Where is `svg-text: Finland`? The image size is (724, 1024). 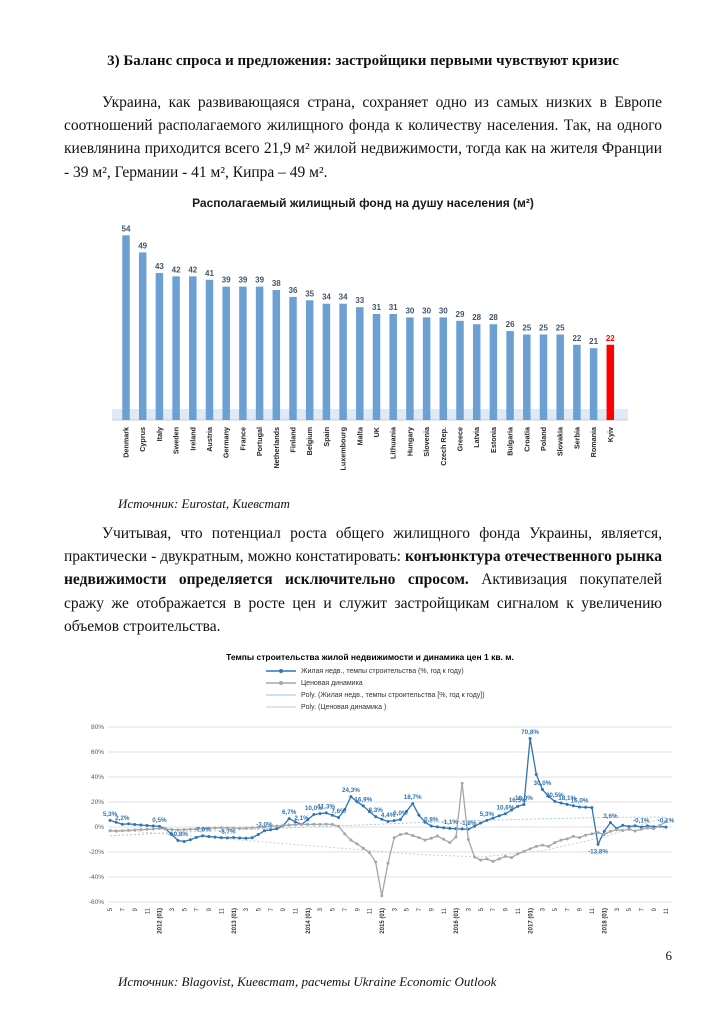 svg-text: Finland is located at coordinates (293, 440).